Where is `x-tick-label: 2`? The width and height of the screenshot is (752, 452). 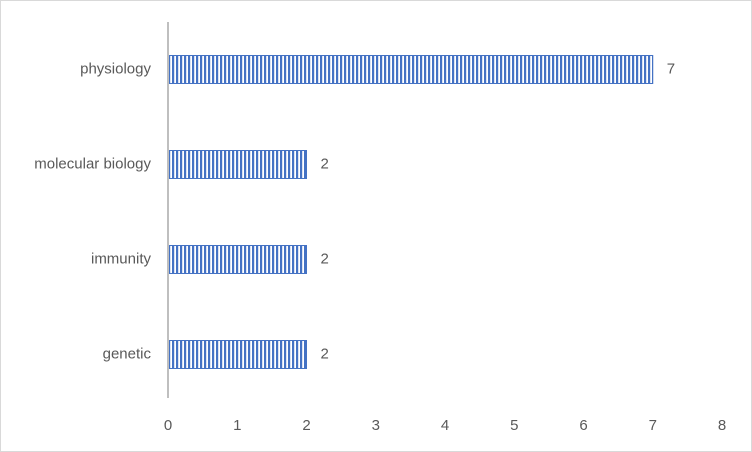 x-tick-label: 2 is located at coordinates (306, 425).